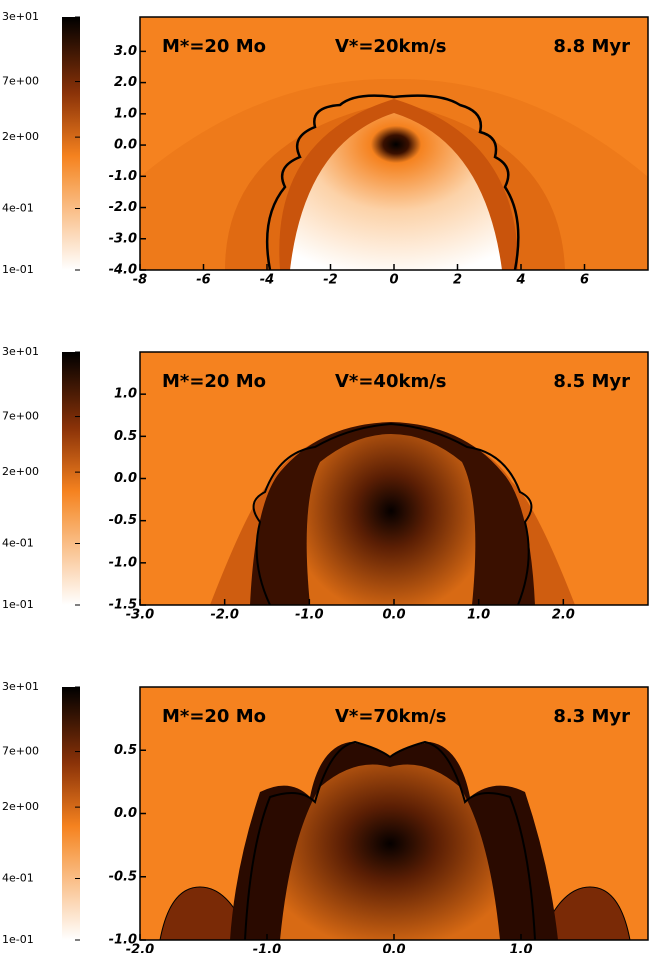  What do you see at coordinates (330, 280) in the screenshot?
I see `x-tick-label: -2` at bounding box center [330, 280].